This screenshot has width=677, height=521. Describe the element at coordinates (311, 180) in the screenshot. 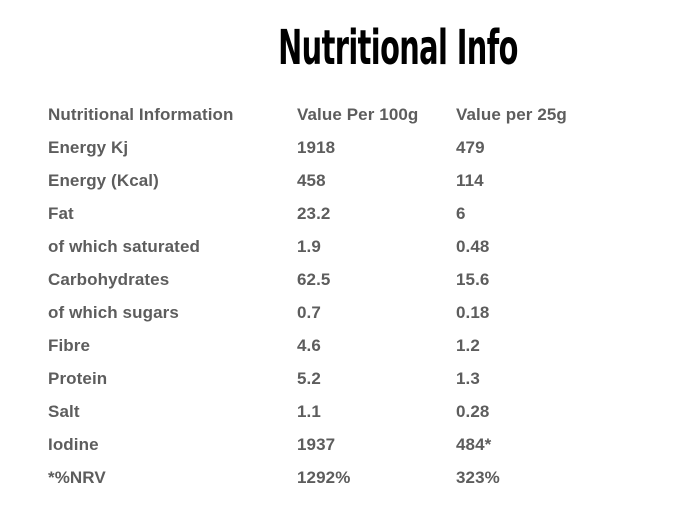

I see `row-value-per-100g: 458` at that location.